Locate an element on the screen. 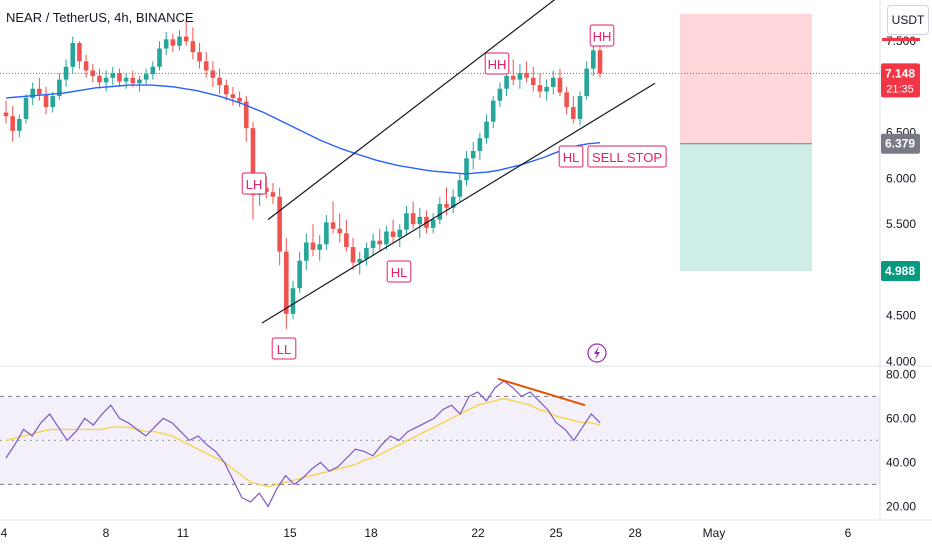 The height and width of the screenshot is (555, 932). time-tick-label: May is located at coordinates (714, 533).